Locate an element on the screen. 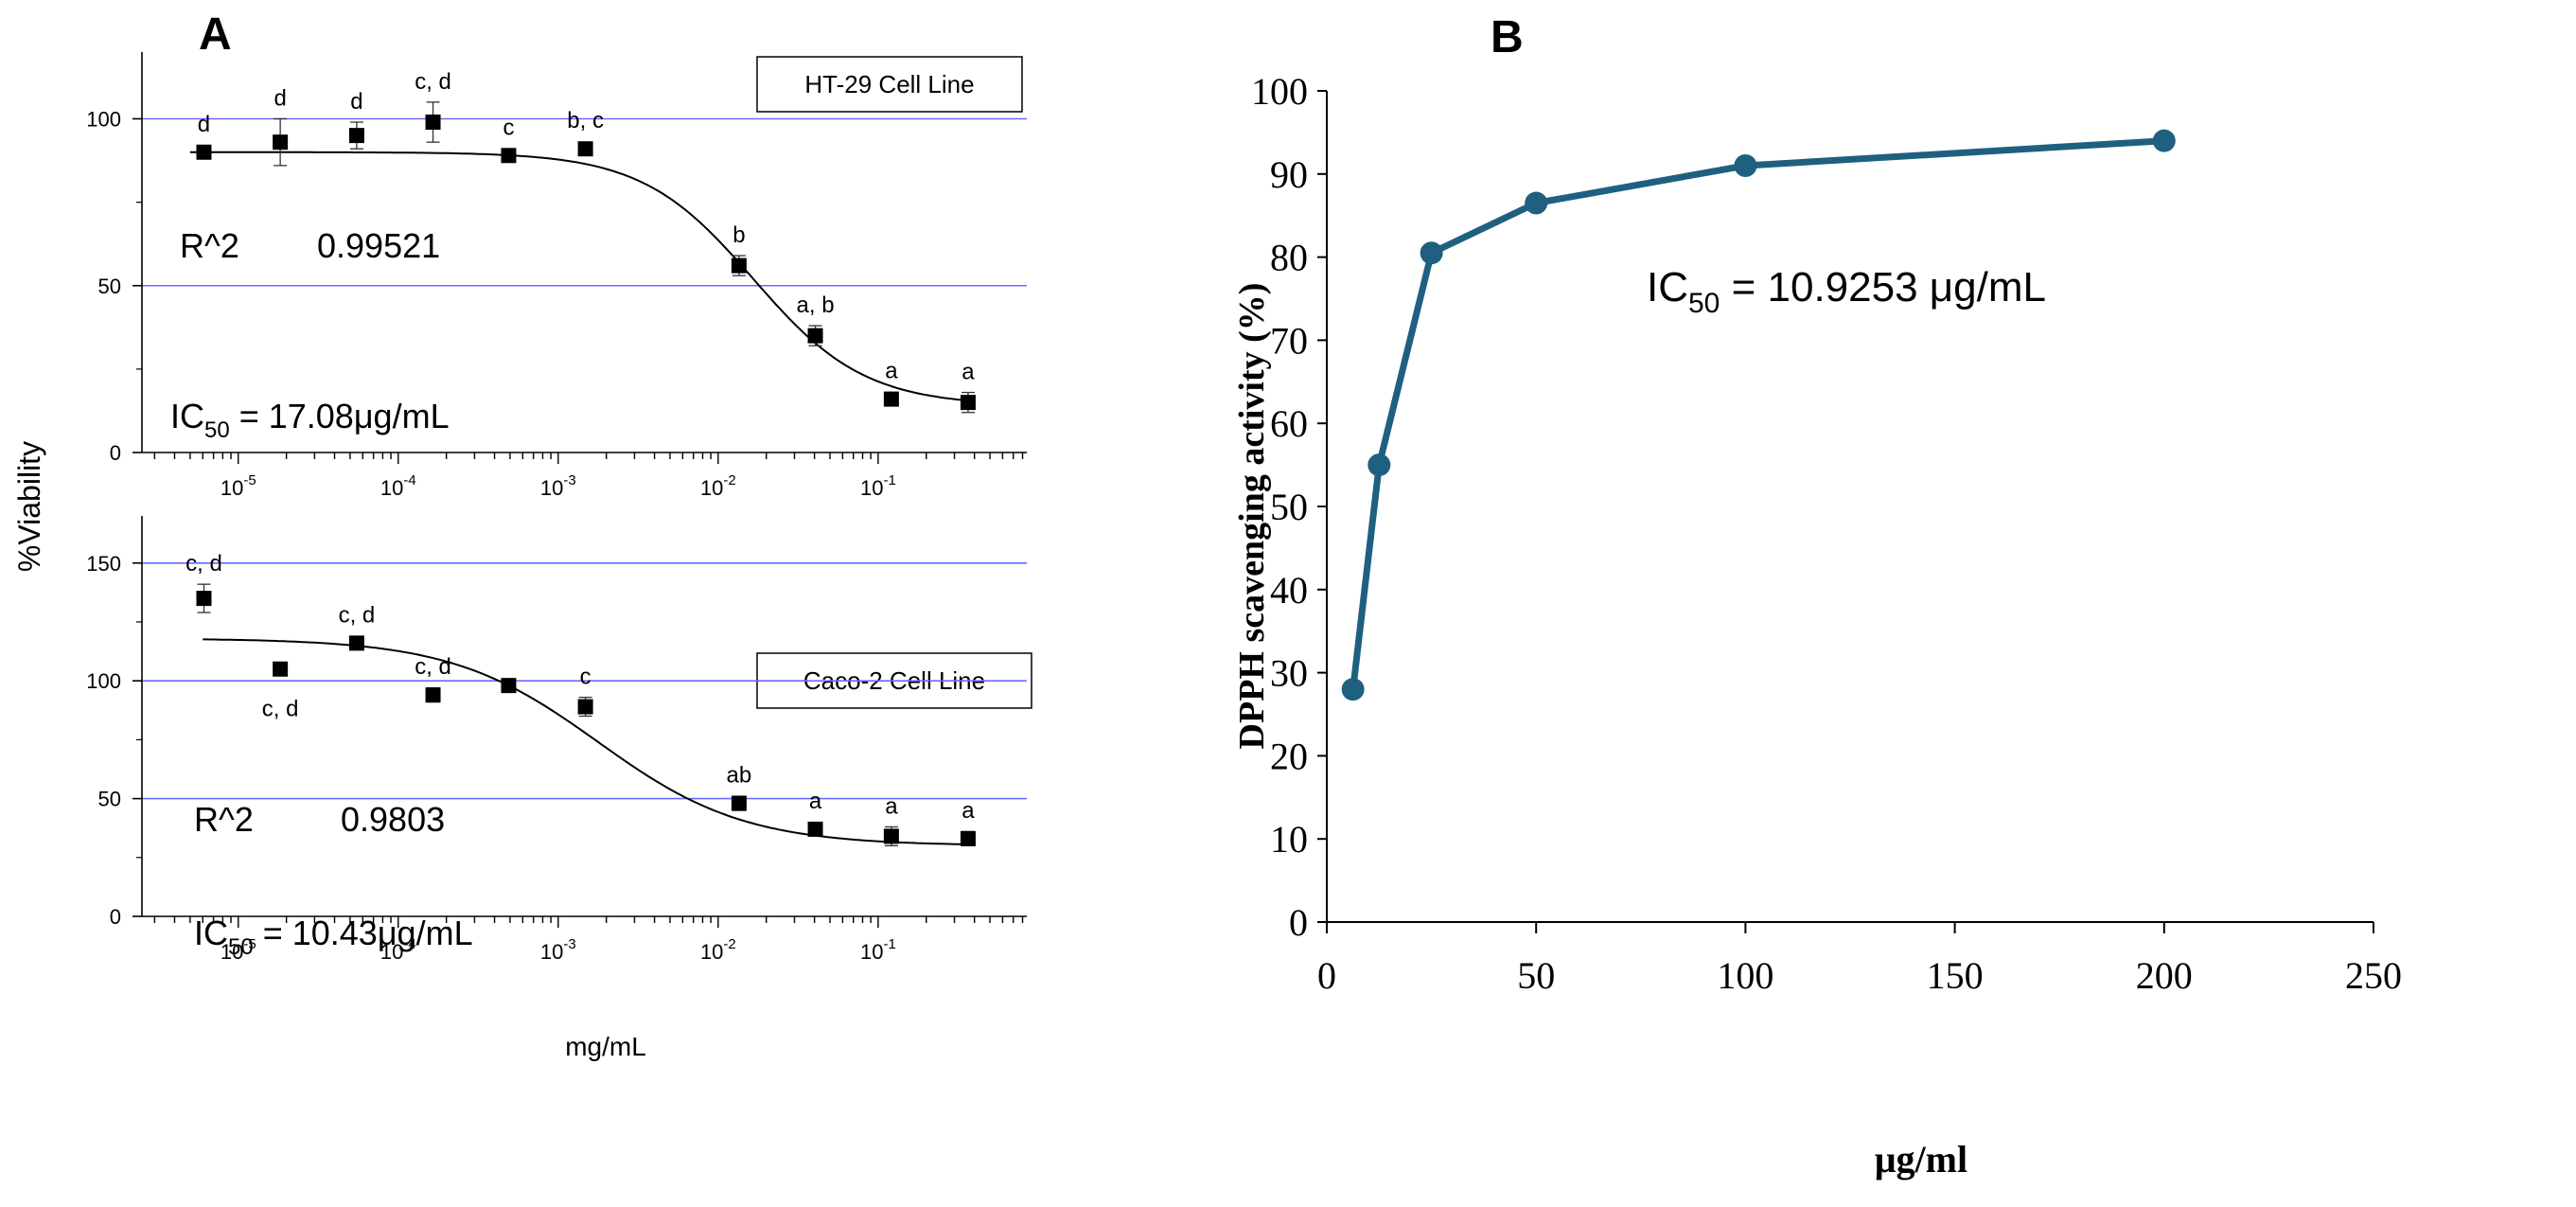  ht29-significance-label: b, c is located at coordinates (585, 120).